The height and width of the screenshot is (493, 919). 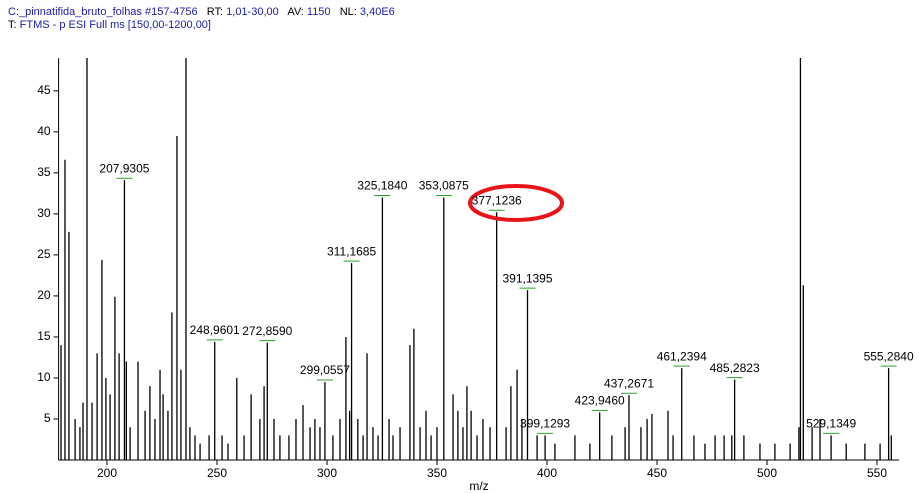 What do you see at coordinates (12, 25) in the screenshot?
I see `filter-label: T:` at bounding box center [12, 25].